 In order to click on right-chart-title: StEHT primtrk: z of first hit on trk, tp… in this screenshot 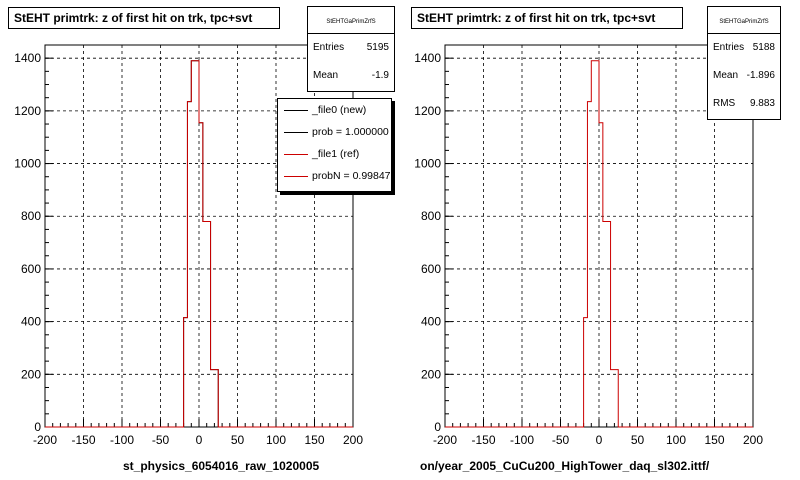, I will do `click(547, 18)`.